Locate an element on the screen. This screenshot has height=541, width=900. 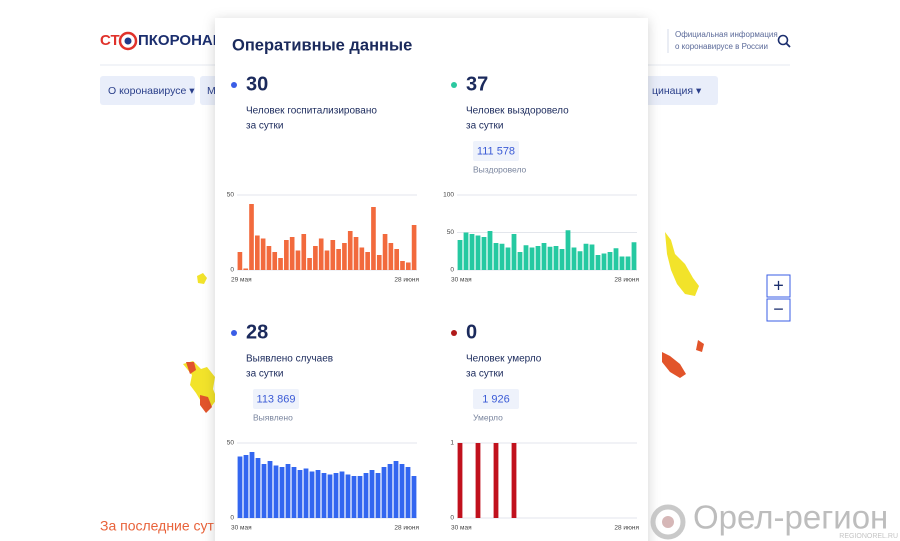
stat-value: 0 is located at coordinates (471, 332).